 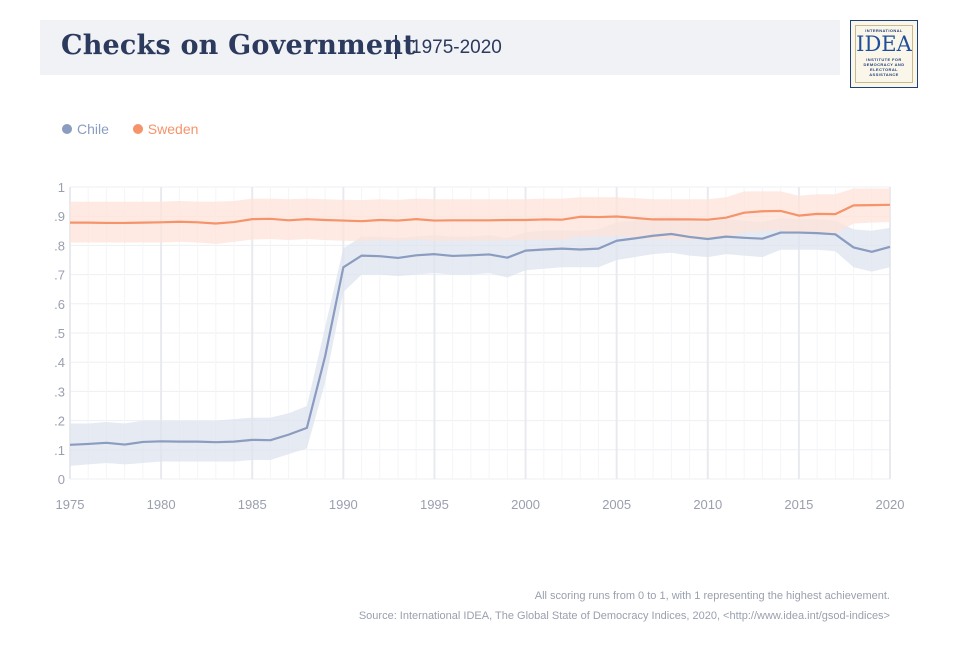 I want to click on legend-item-sweden: Sweden, so click(x=165, y=129).